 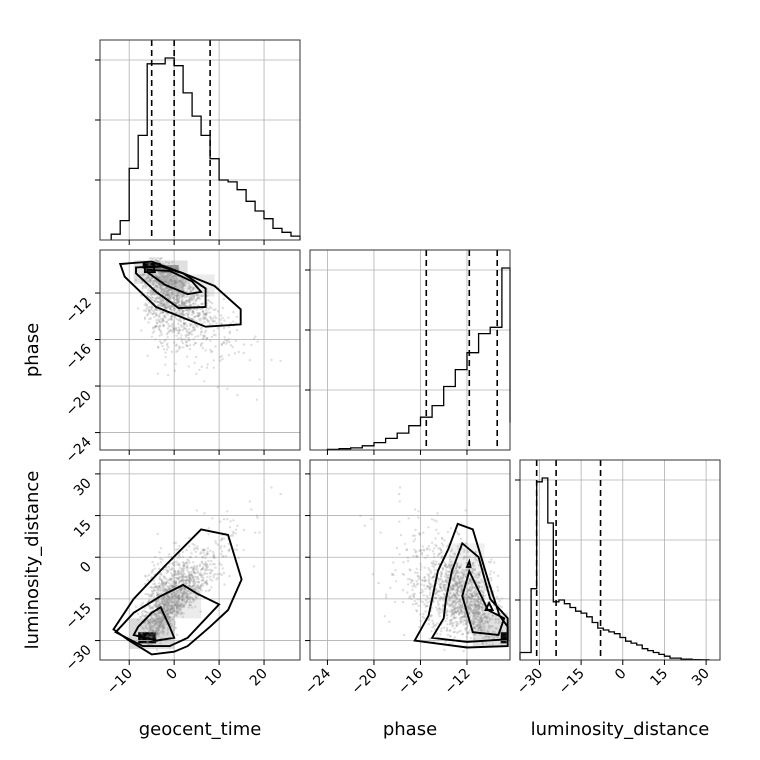 What do you see at coordinates (174, 282) in the screenshot?
I see `contour-line` at bounding box center [174, 282].